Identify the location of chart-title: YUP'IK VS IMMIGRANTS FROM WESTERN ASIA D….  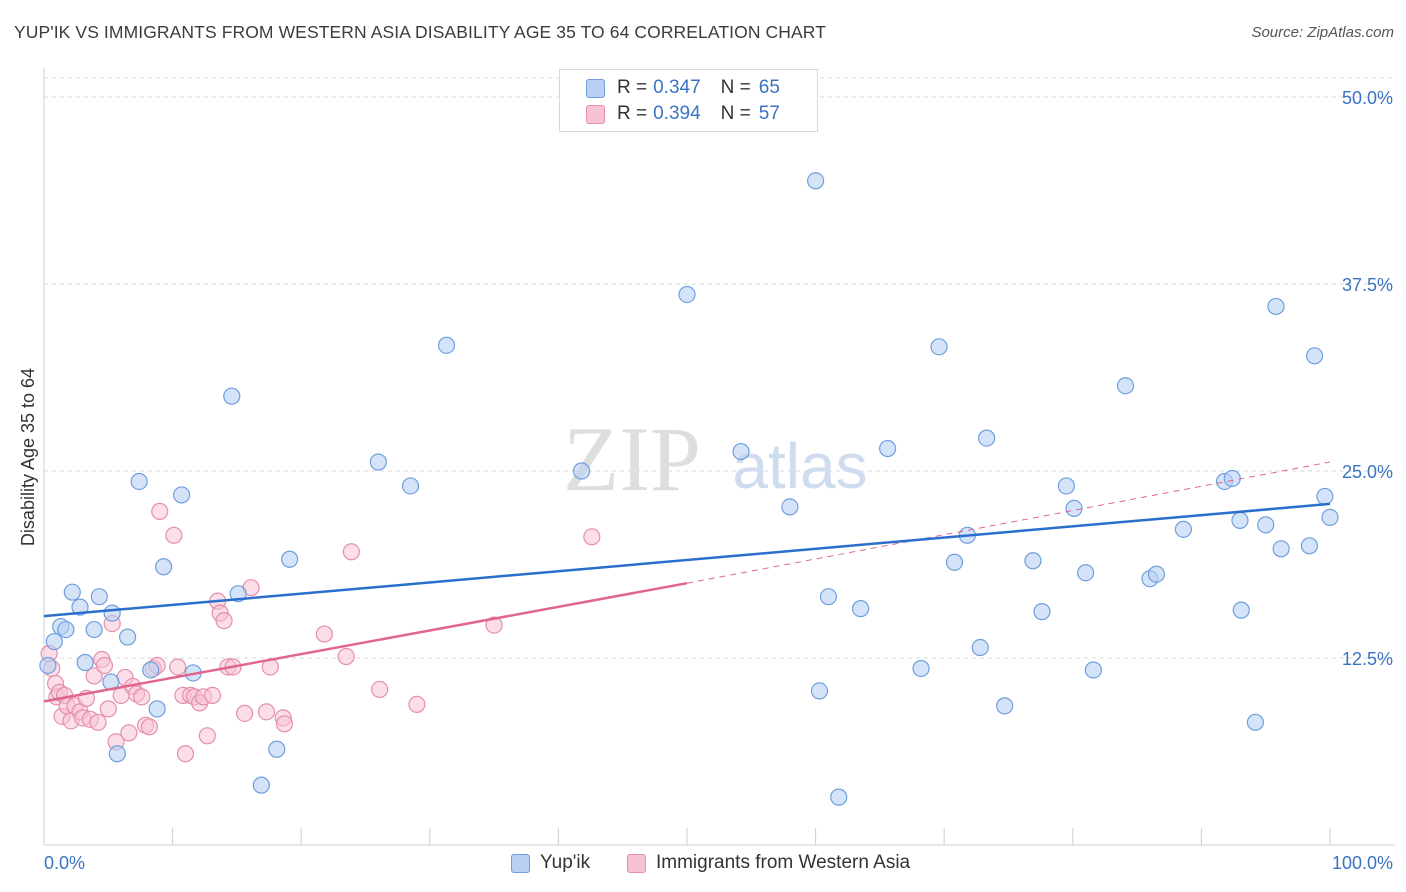
(420, 32).